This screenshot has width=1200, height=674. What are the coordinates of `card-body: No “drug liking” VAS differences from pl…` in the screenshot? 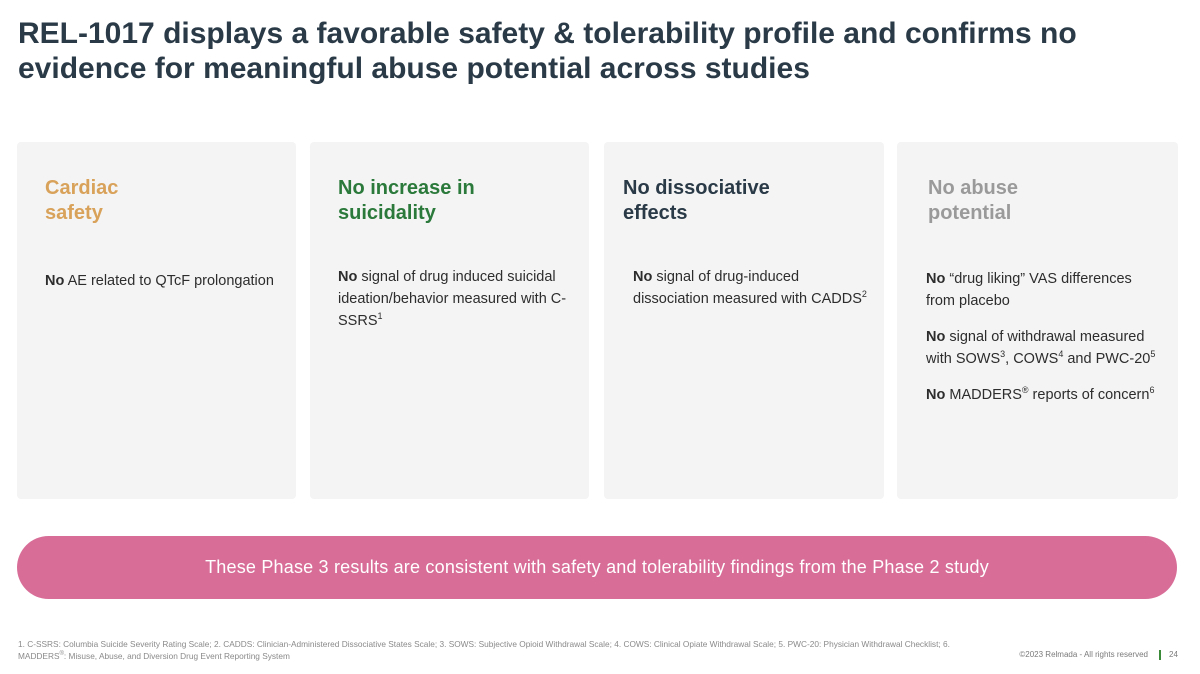 It's located at (1044, 344).